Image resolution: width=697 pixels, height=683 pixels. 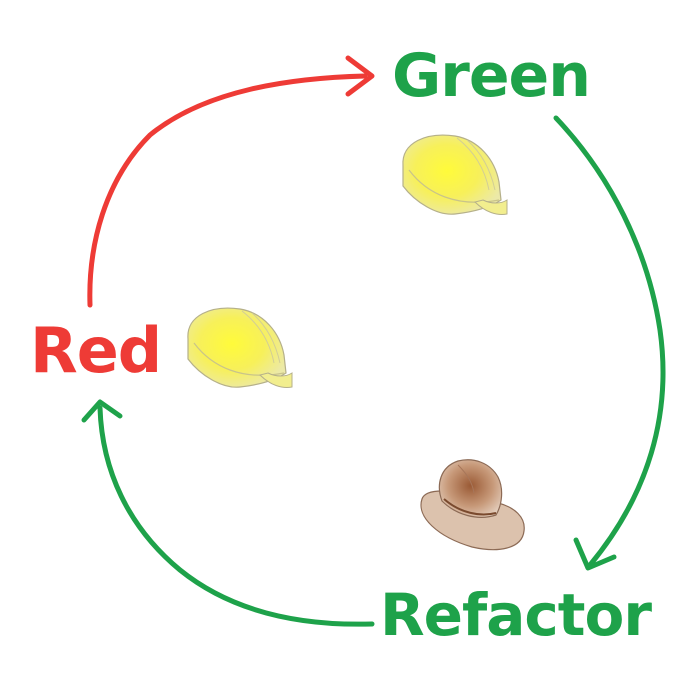 I want to click on arrow-green-to-refactor-path, so click(x=609, y=341).